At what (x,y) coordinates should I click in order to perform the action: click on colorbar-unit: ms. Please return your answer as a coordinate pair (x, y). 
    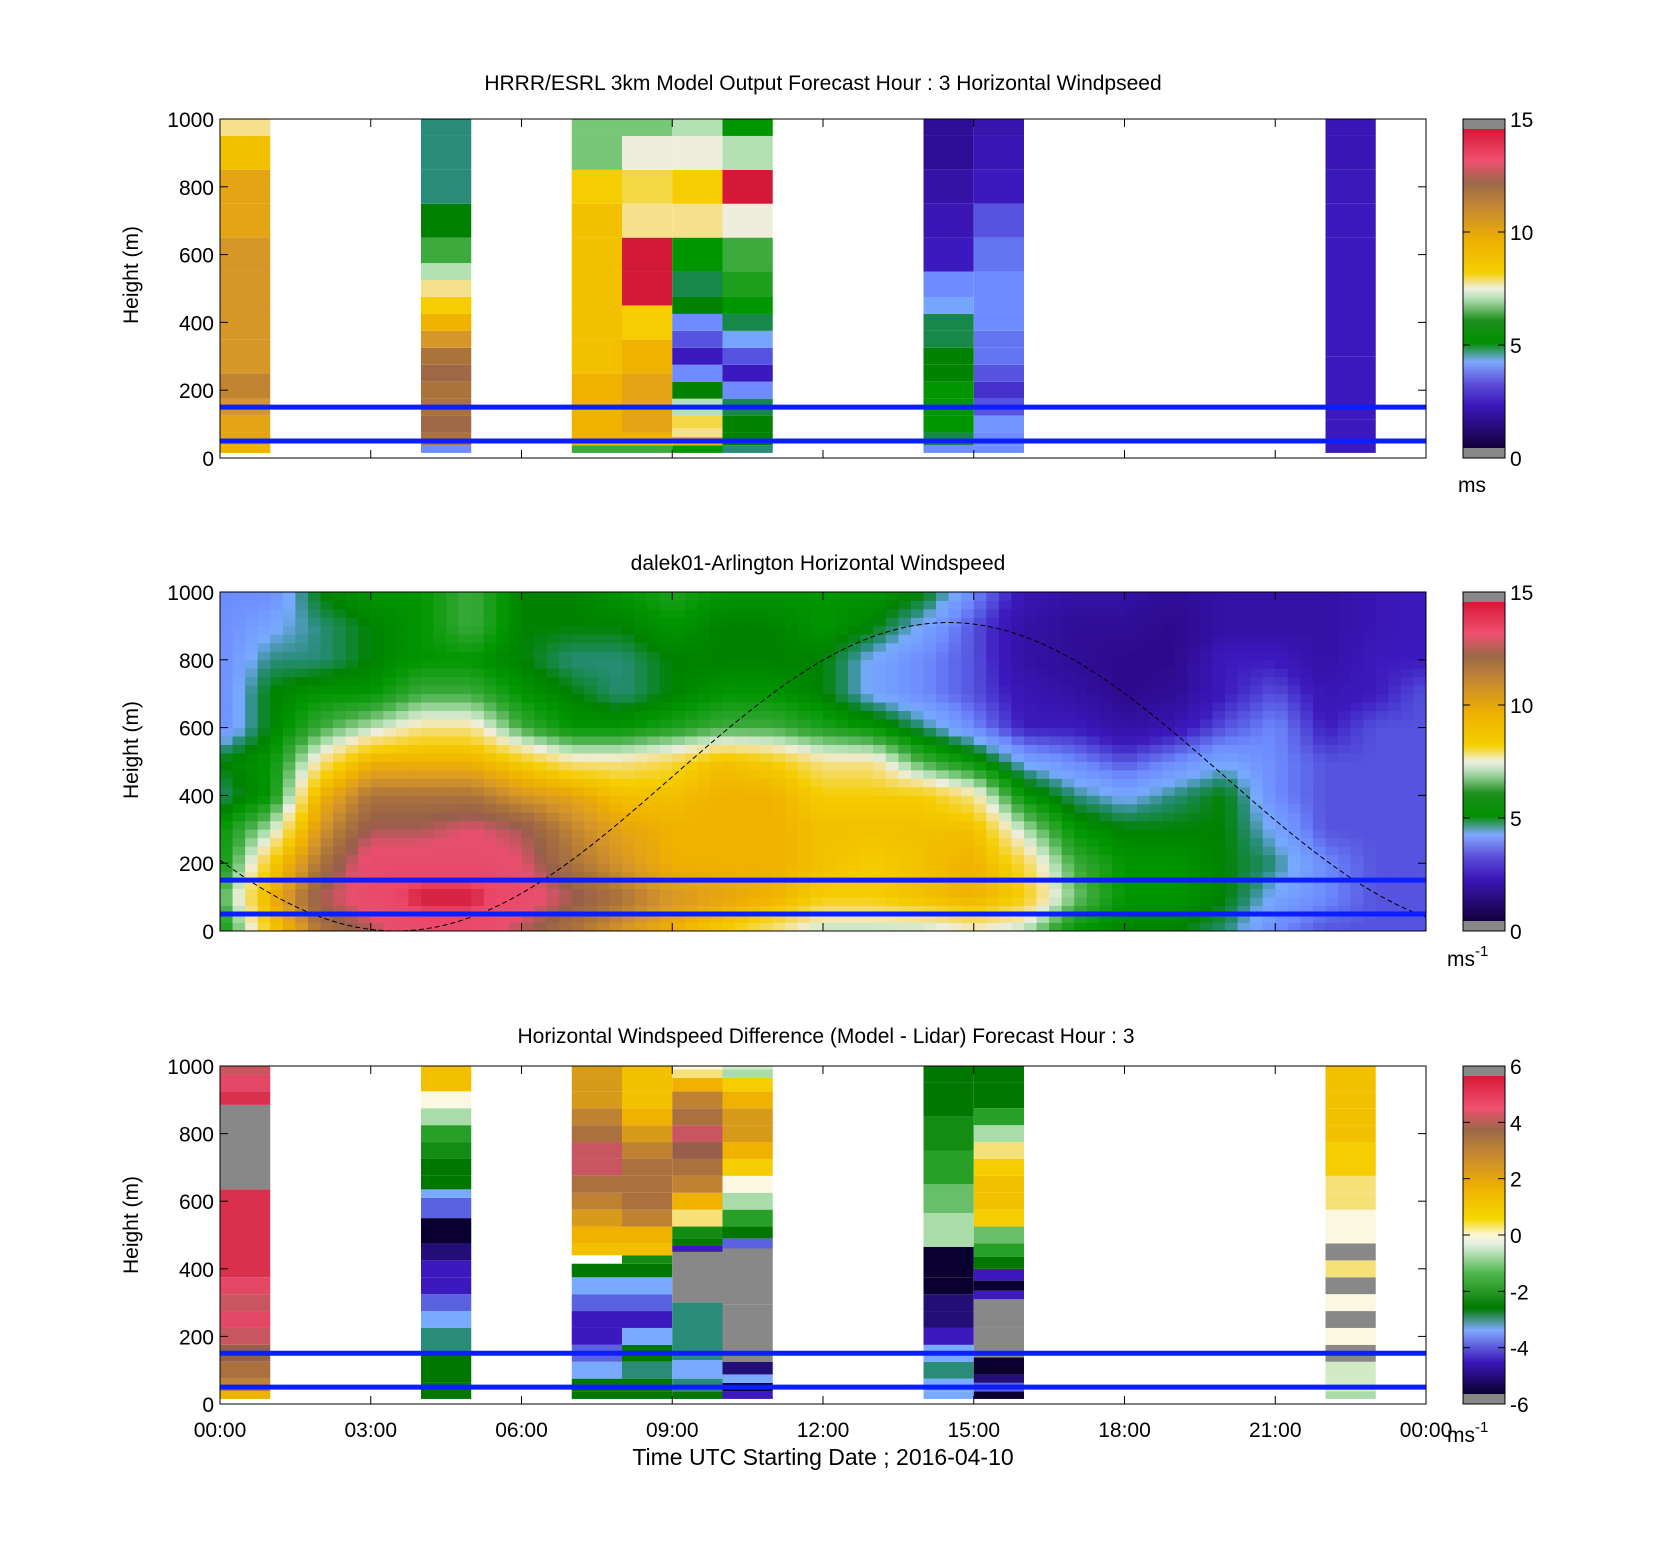
    Looking at the image, I should click on (1472, 485).